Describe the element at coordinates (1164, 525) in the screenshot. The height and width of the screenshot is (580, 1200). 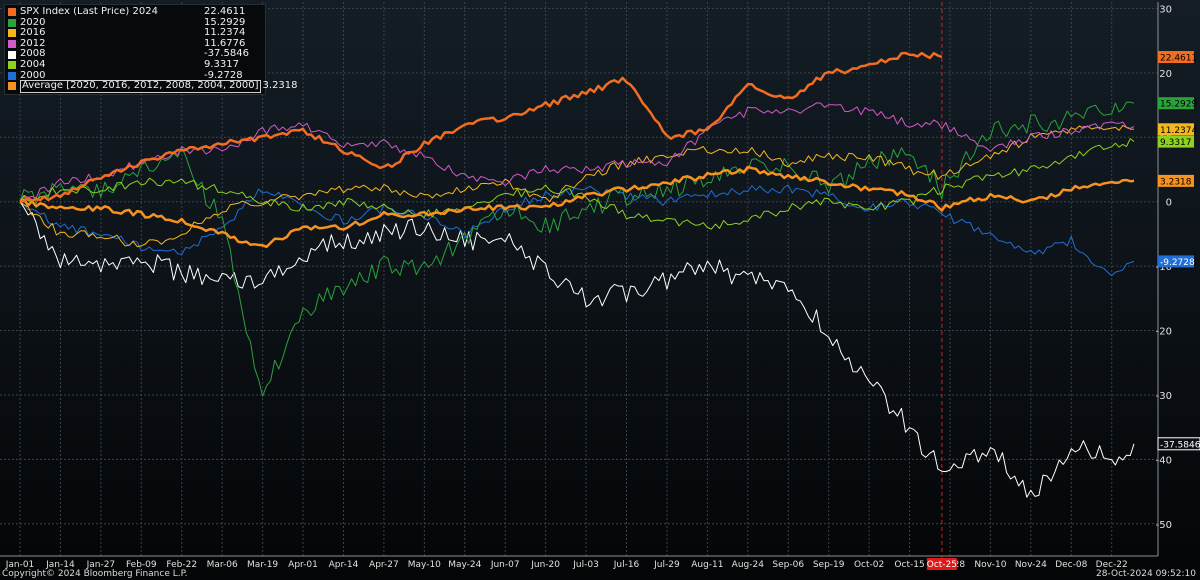
I see `y-tick-label: -50` at that location.